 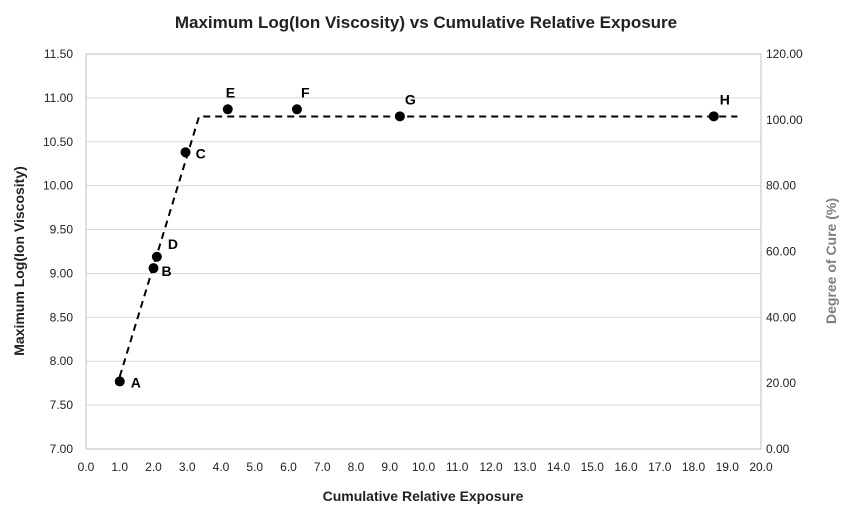 What do you see at coordinates (156, 256) in the screenshot?
I see `data-point-D` at bounding box center [156, 256].